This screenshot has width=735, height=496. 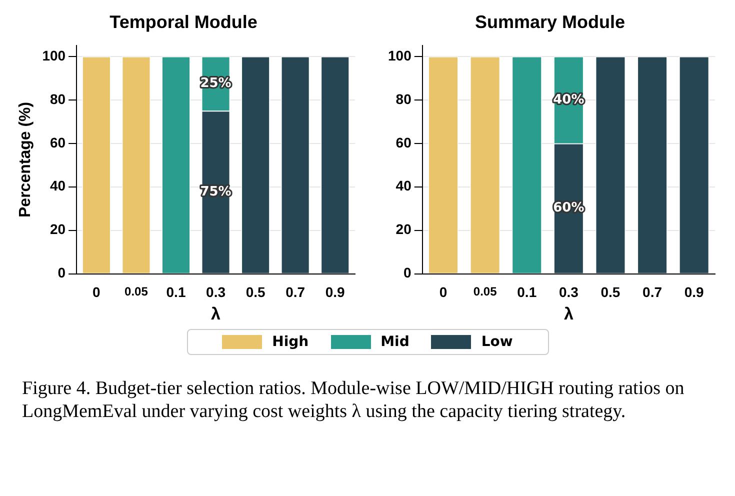 What do you see at coordinates (184, 22) in the screenshot?
I see `chart-title: Temporal Module` at bounding box center [184, 22].